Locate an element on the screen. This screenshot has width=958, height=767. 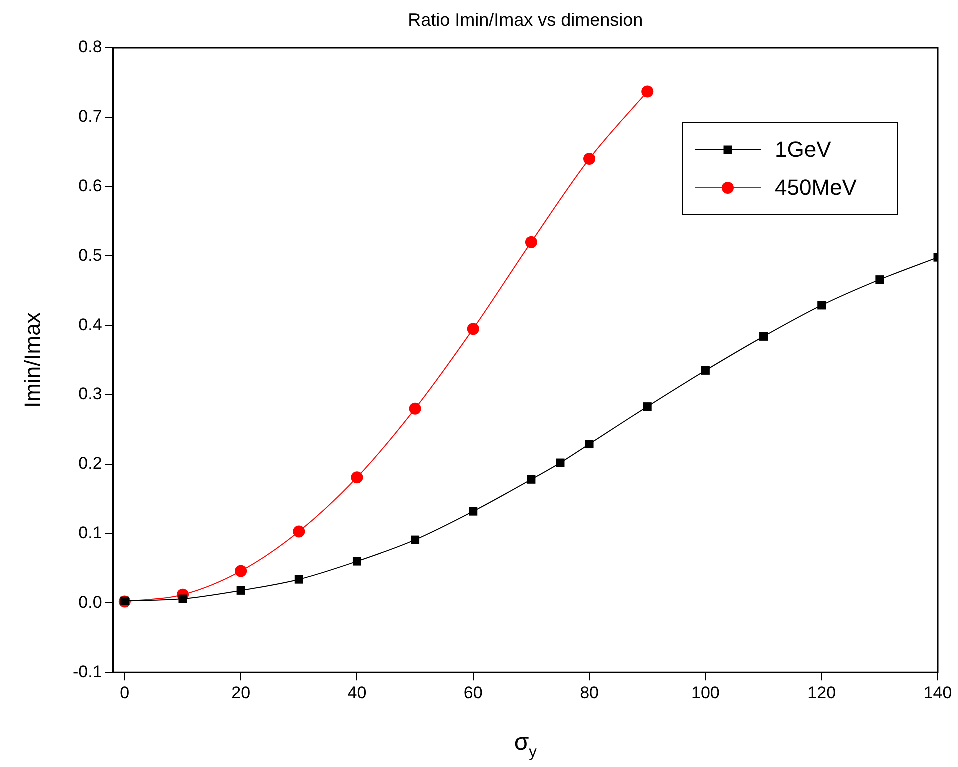
x-tick-label: 140 is located at coordinates (938, 692).